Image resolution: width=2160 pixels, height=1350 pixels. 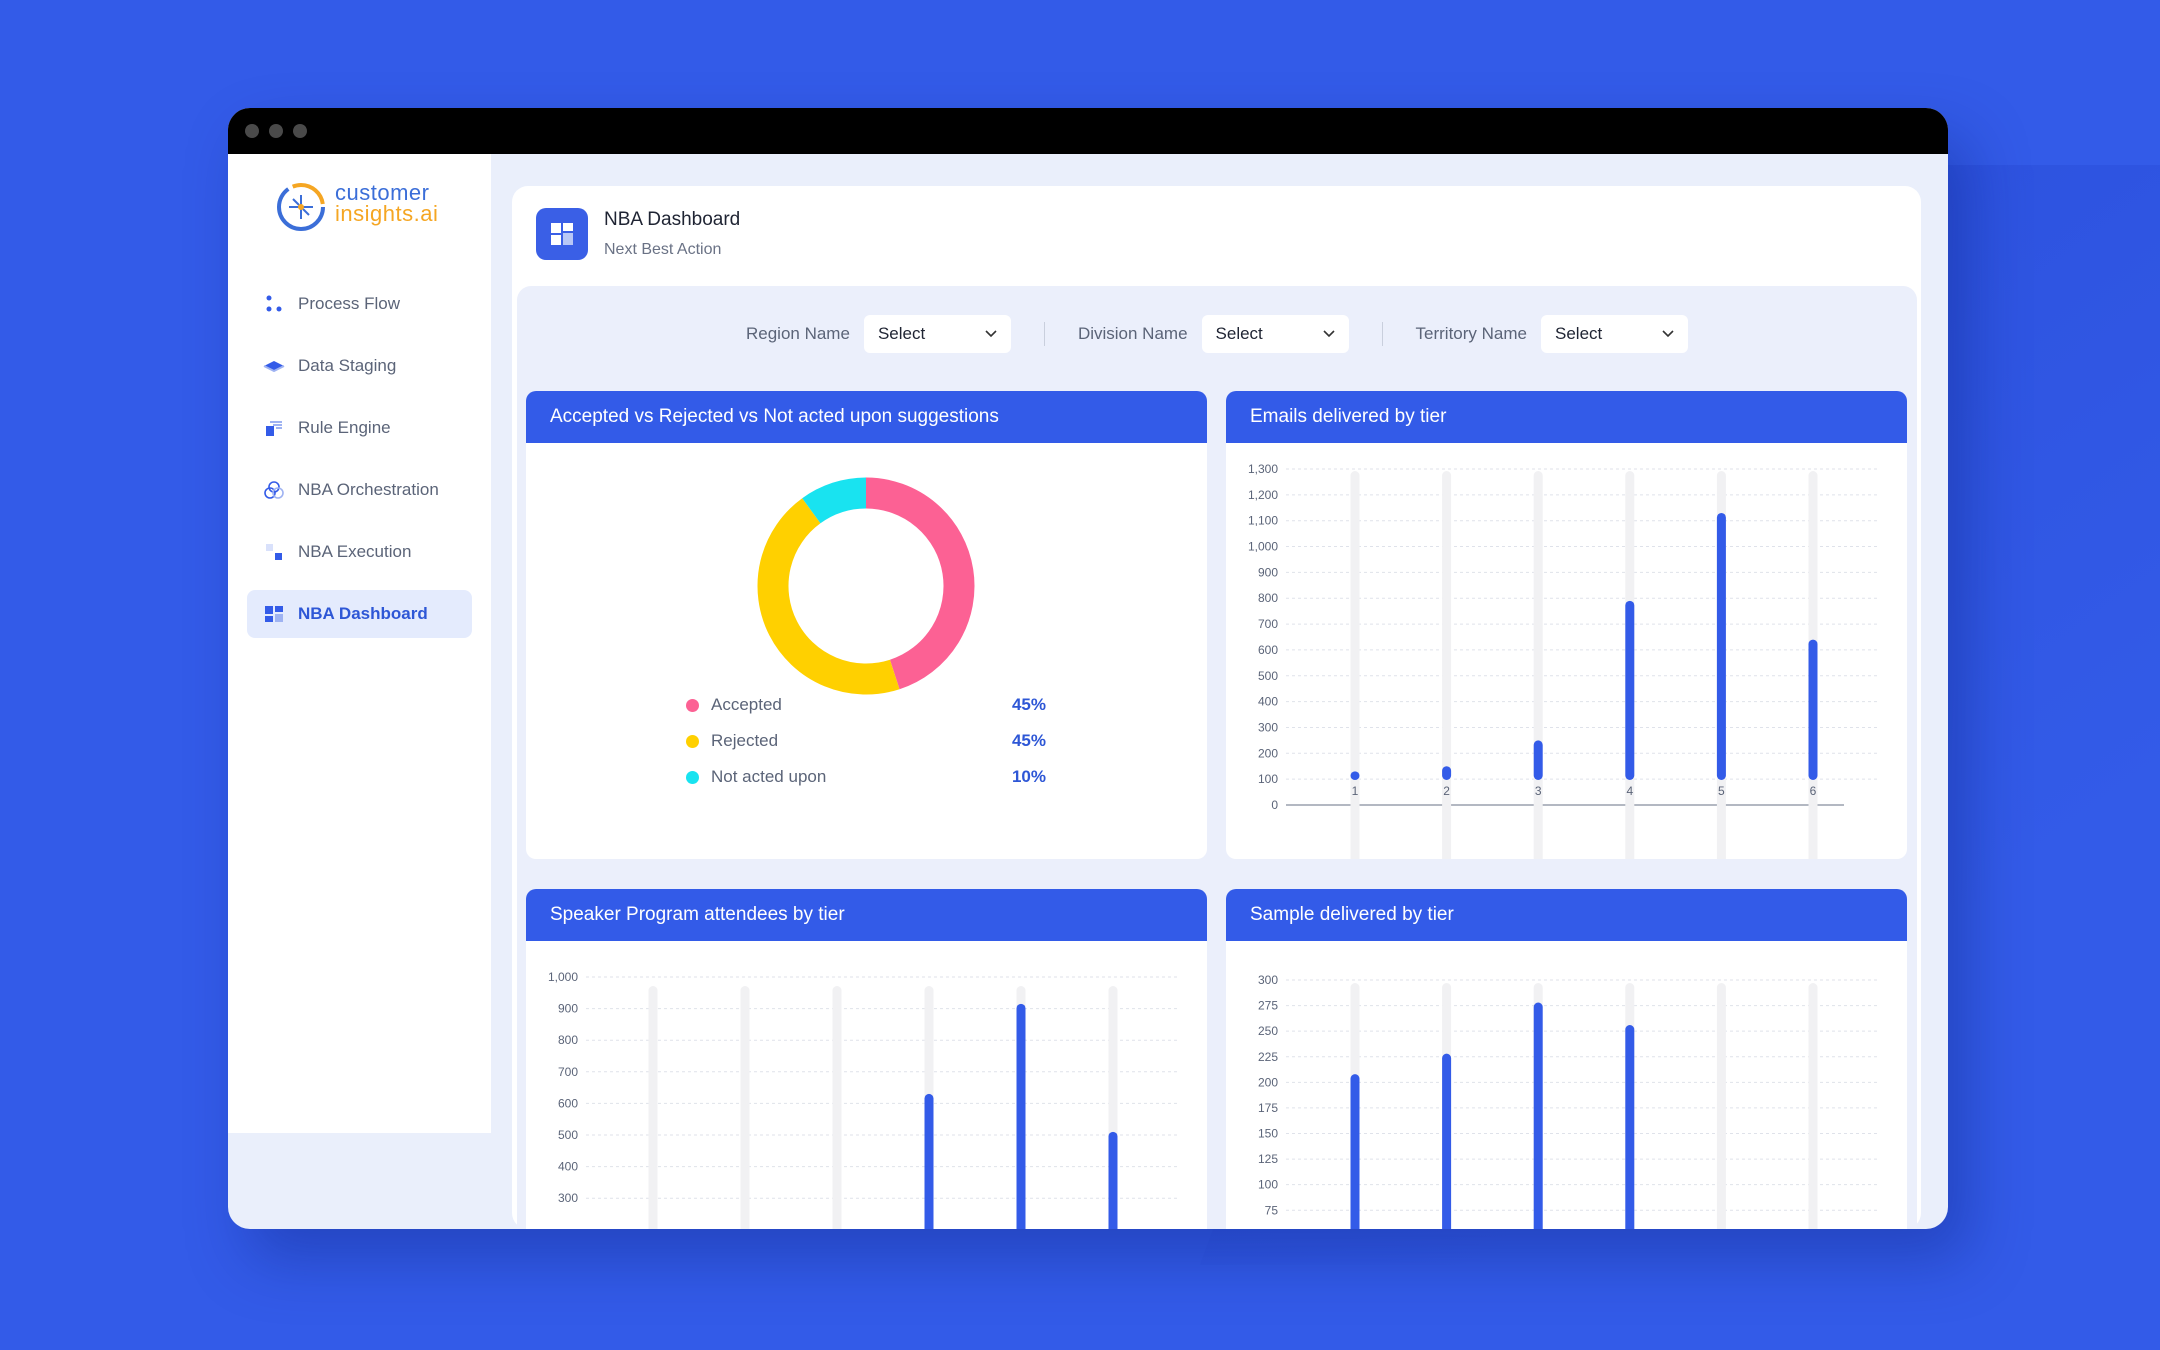 I want to click on y-tick-label: 700, so click(x=1268, y=624).